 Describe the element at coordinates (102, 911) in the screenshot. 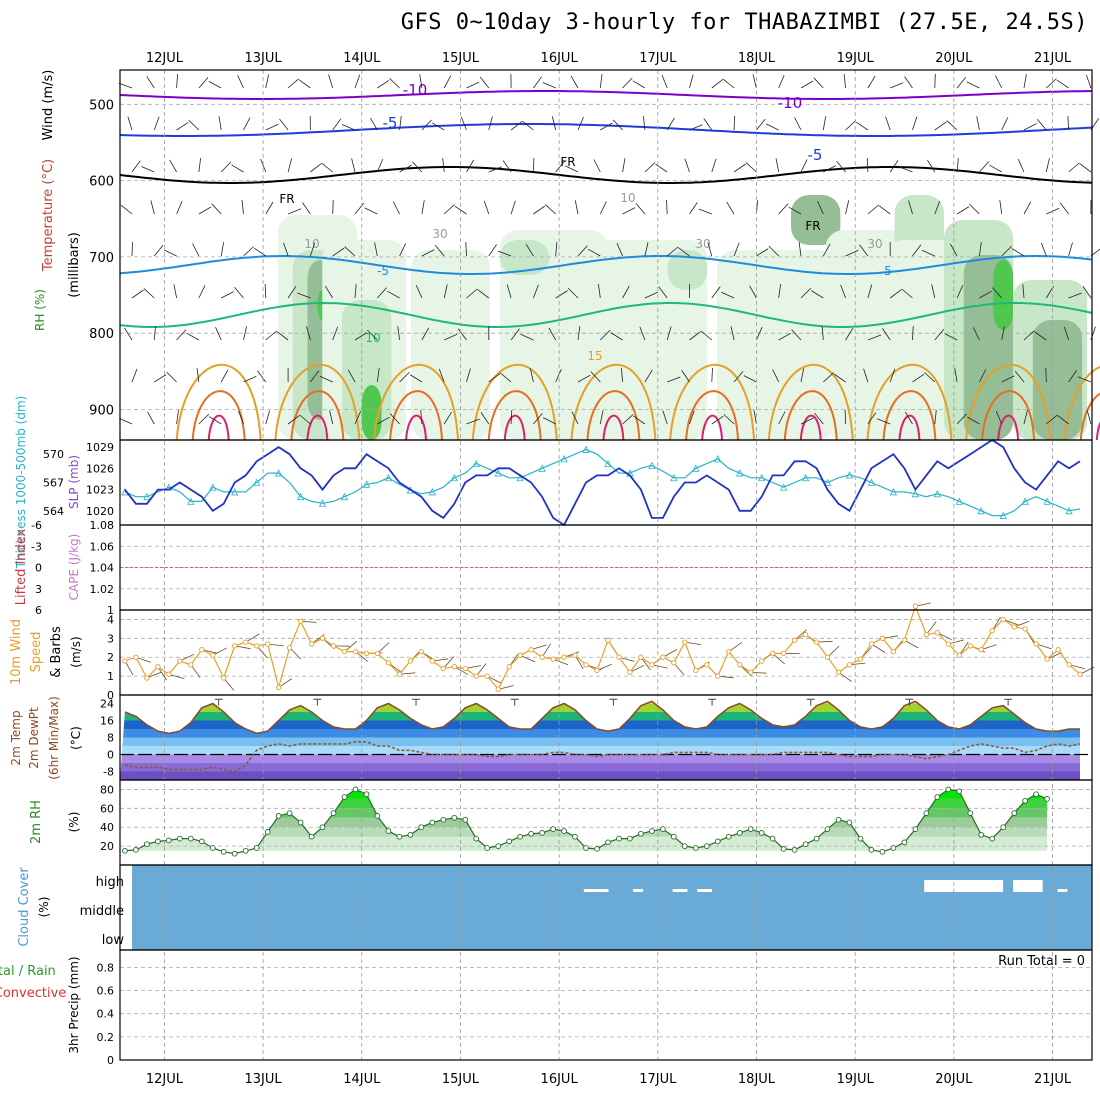

I see `cloud-tick: middle` at that location.